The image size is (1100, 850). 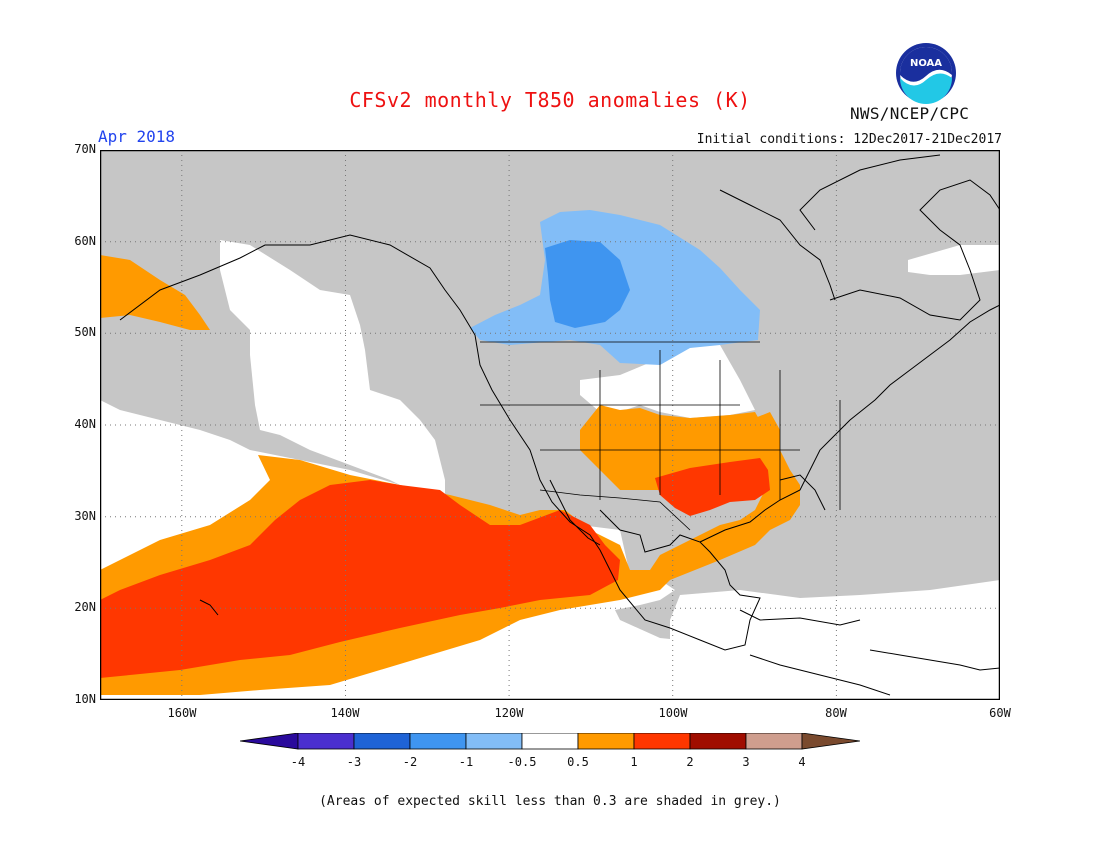 I want to click on red-south-central-us, so click(x=712, y=487).